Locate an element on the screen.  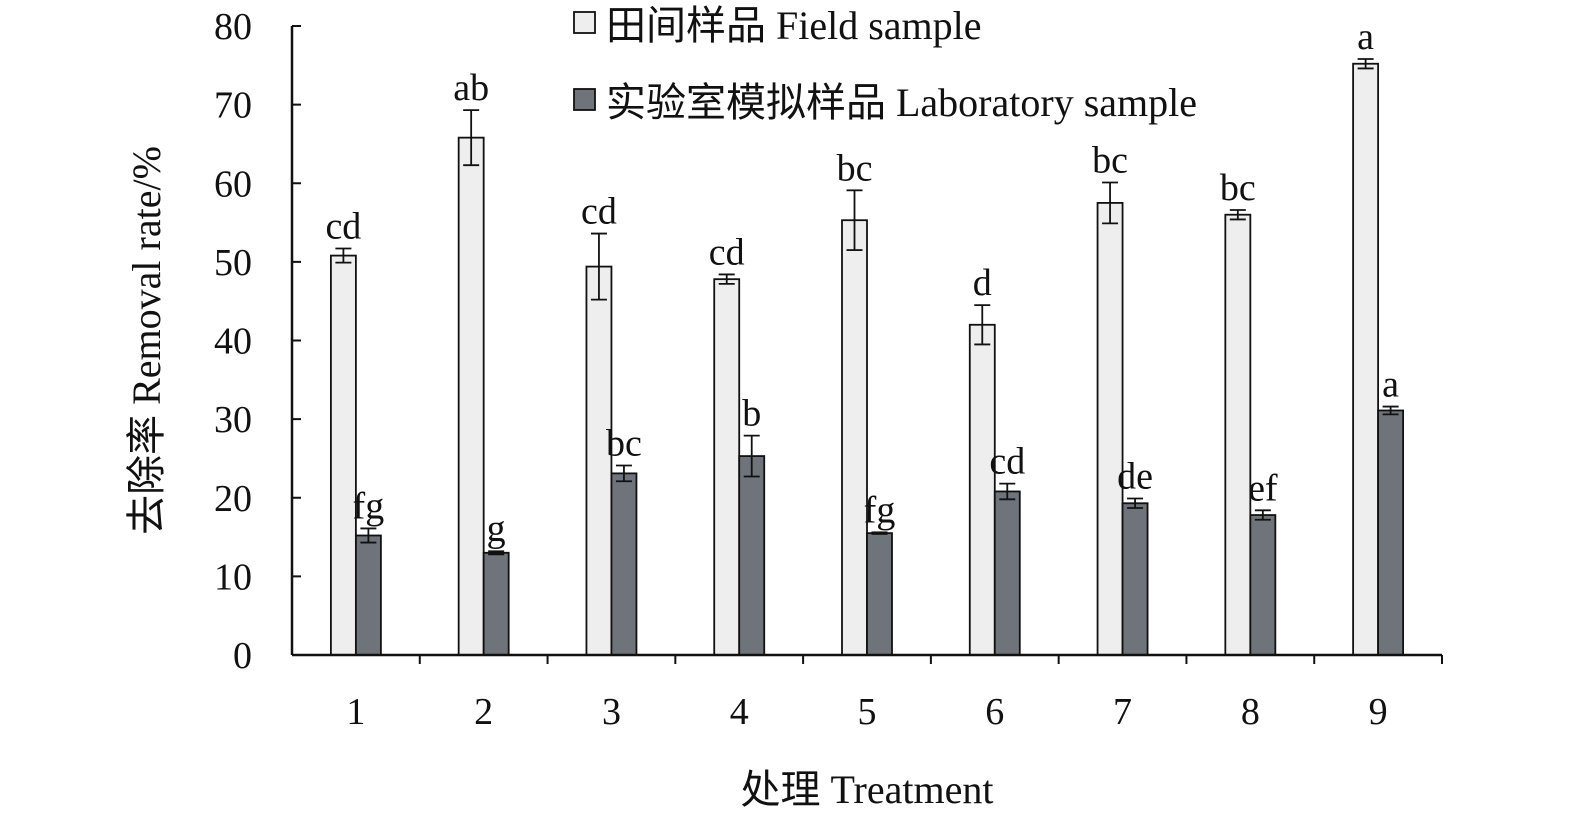
x-tick-label: 4 is located at coordinates (739, 712).